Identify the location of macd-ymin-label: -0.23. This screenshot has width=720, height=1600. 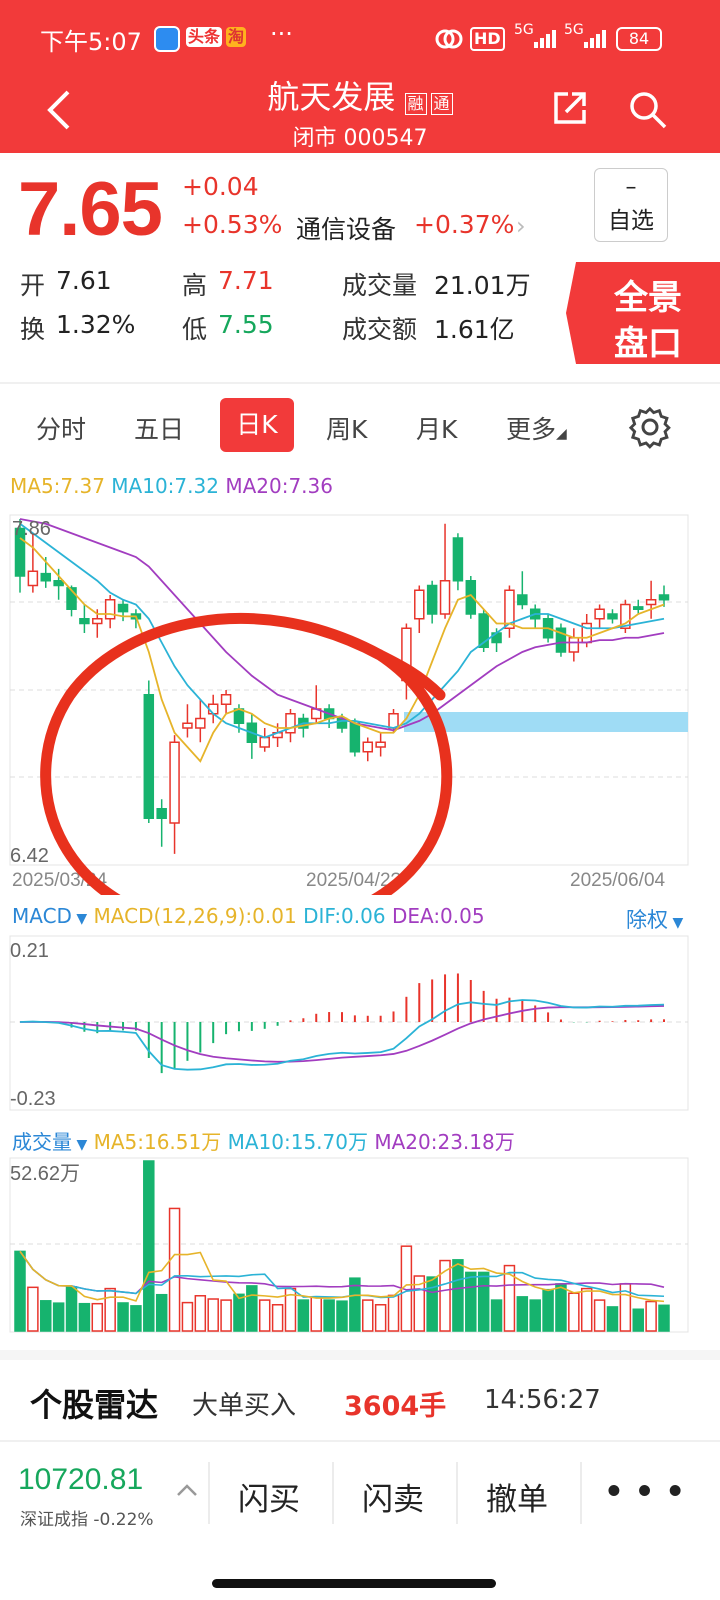
(33, 1099).